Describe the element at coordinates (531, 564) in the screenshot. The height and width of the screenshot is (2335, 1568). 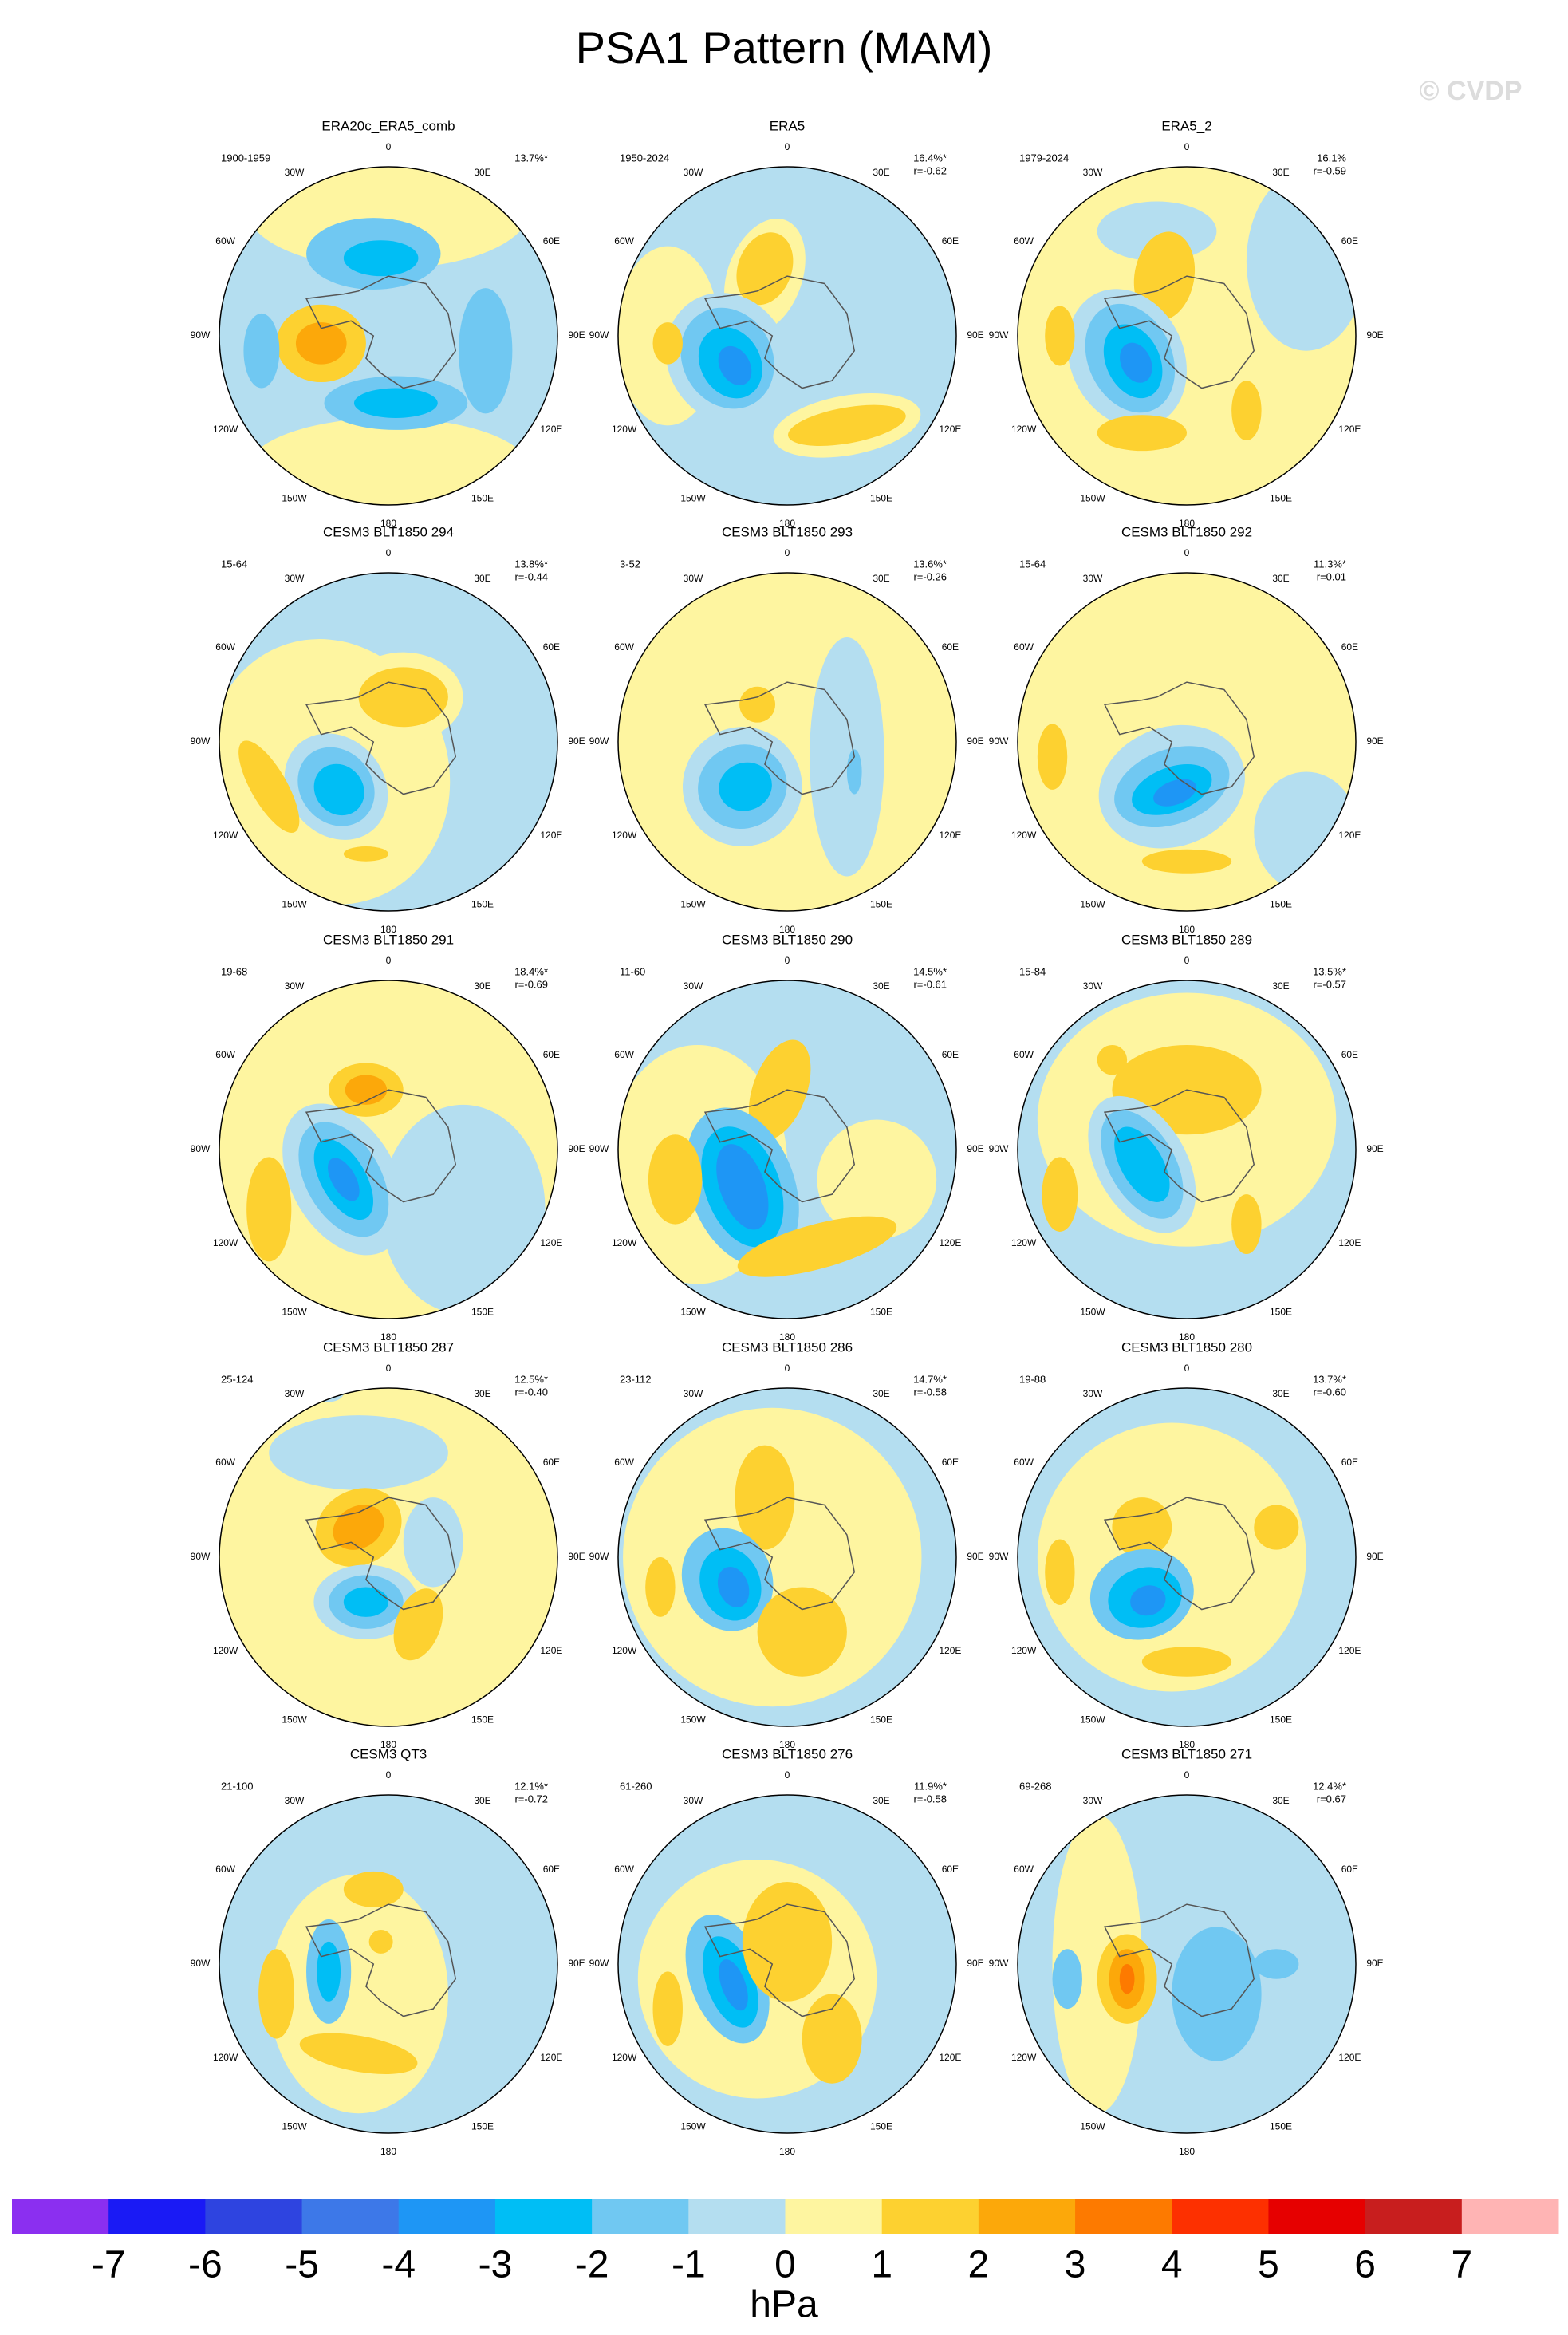
I see `panel-variance: 13.8%*` at that location.